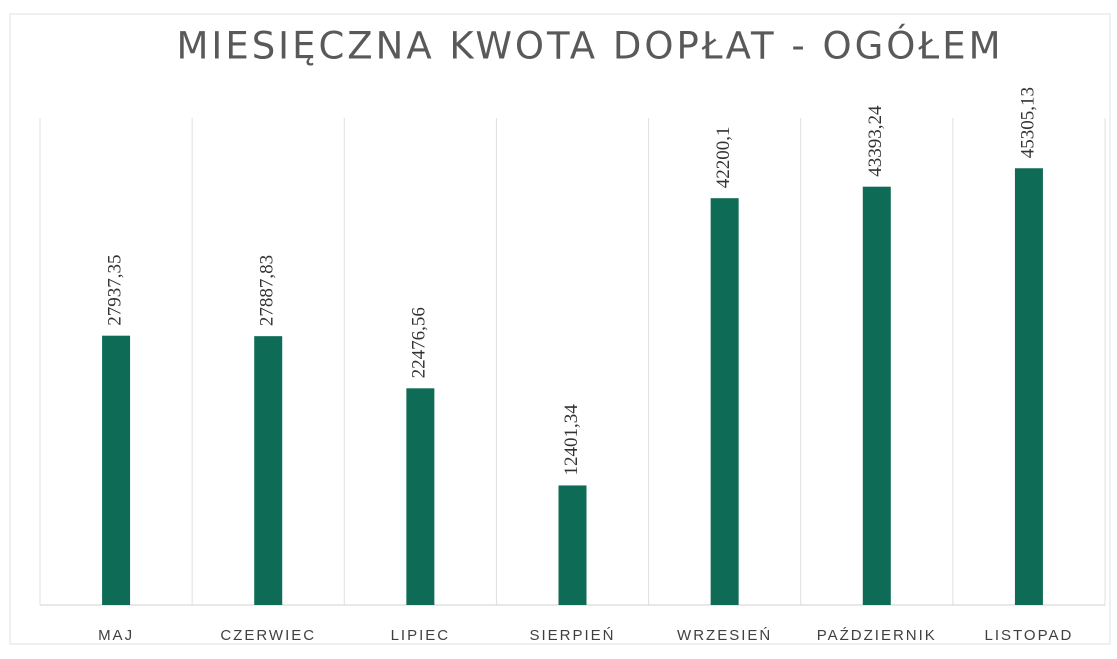 This screenshot has height=659, width=1117. I want to click on x-tick-label: LISTOPAD, so click(1029, 635).